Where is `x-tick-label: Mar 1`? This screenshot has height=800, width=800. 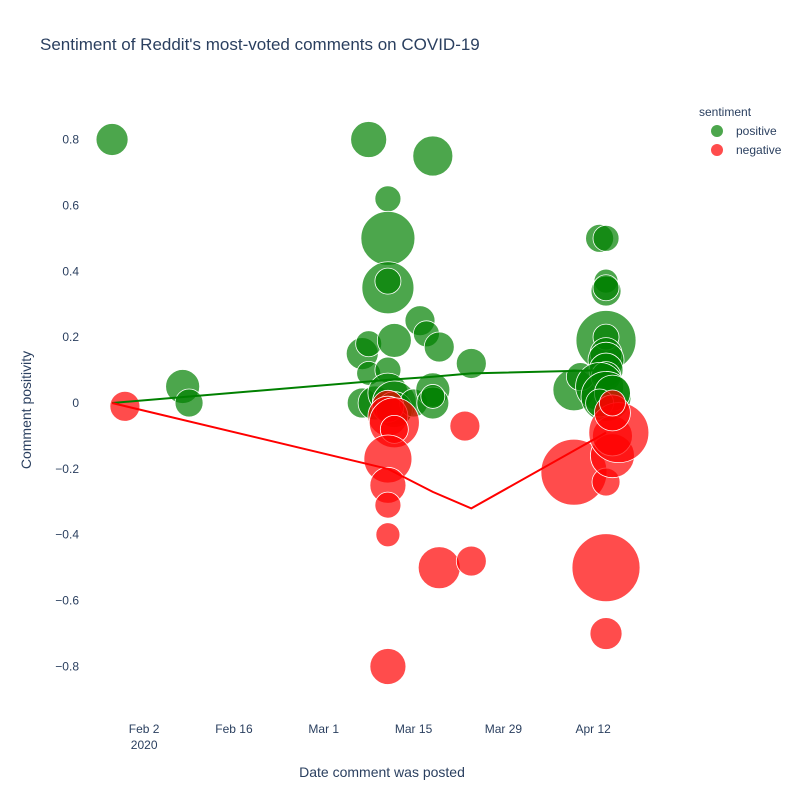
x-tick-label: Mar 1 is located at coordinates (323, 729).